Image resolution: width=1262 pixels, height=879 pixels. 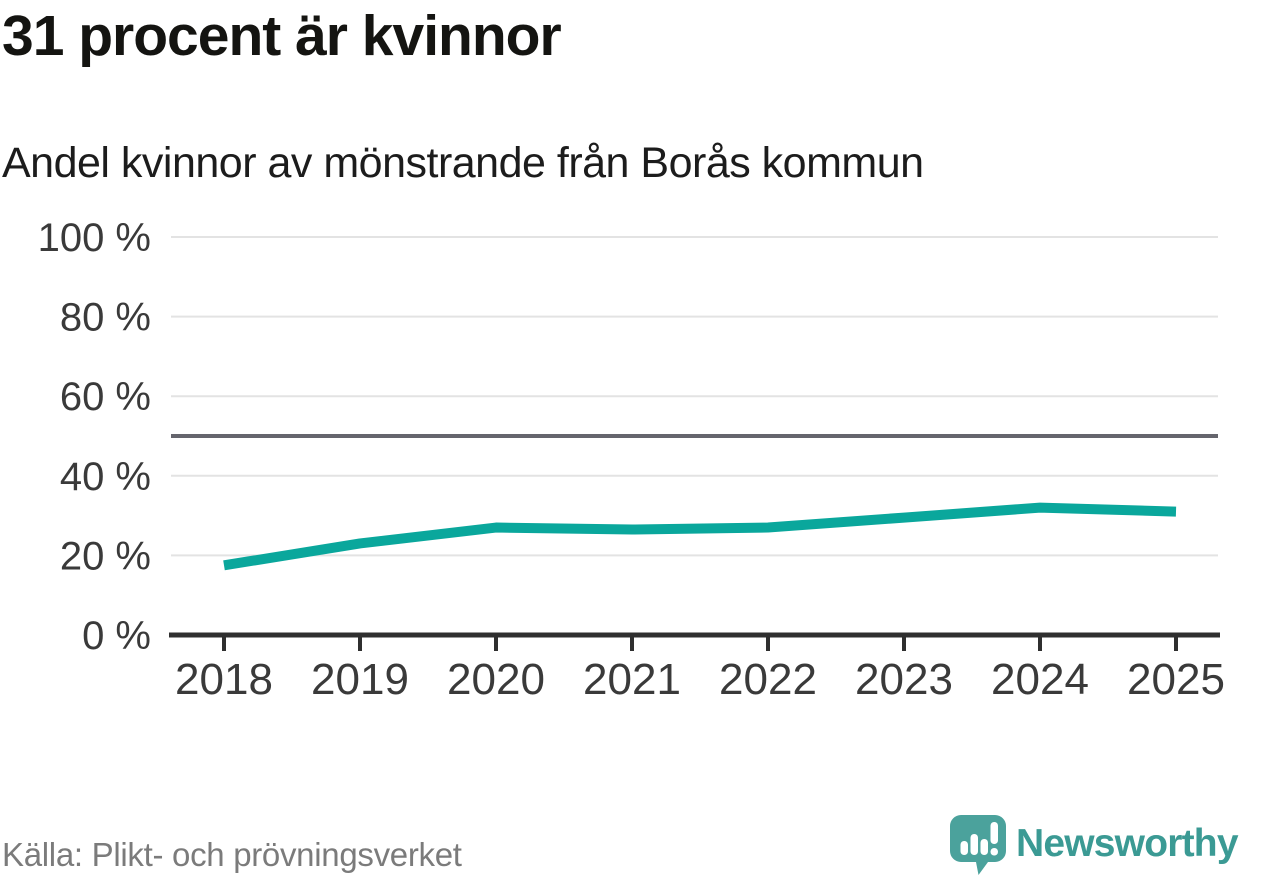 What do you see at coordinates (978, 845) in the screenshot?
I see `newsworthy-logo-icon` at bounding box center [978, 845].